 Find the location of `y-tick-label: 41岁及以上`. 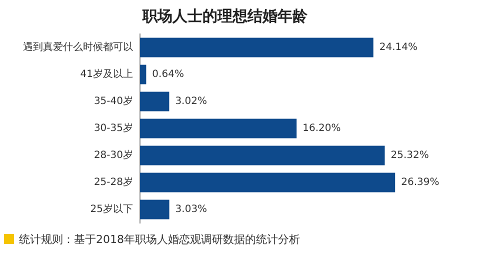

y-tick-label: 41岁及以上 is located at coordinates (106, 74).